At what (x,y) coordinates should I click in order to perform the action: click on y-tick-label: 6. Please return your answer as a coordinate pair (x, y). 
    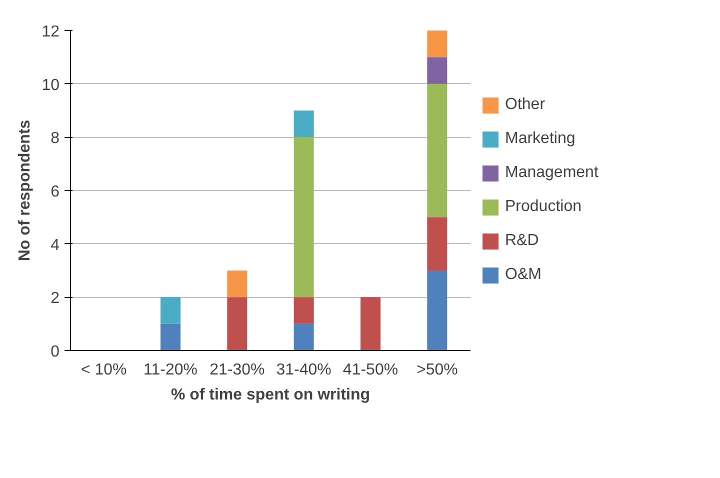
    Looking at the image, I should click on (55, 192).